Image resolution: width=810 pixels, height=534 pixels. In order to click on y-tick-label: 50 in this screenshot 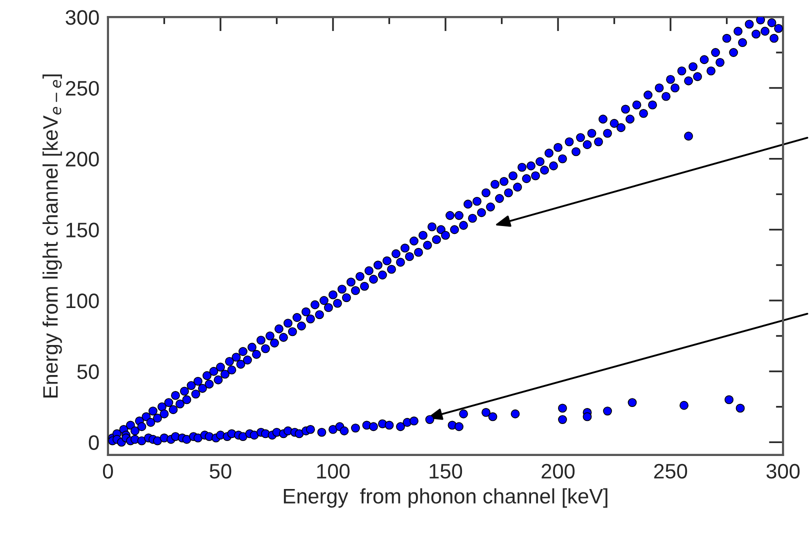, I will do `click(88, 372)`.